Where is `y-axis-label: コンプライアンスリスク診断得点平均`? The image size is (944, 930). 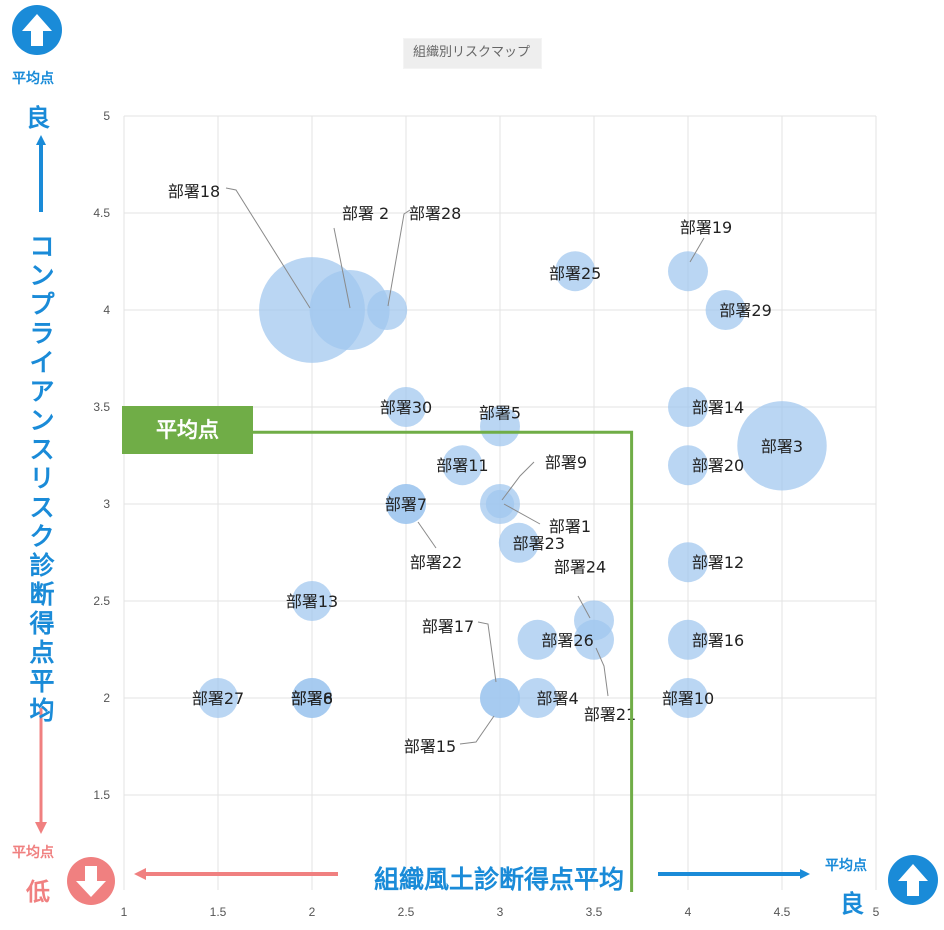 y-axis-label: コンプライアンスリスク診断得点平均 is located at coordinates (42, 478).